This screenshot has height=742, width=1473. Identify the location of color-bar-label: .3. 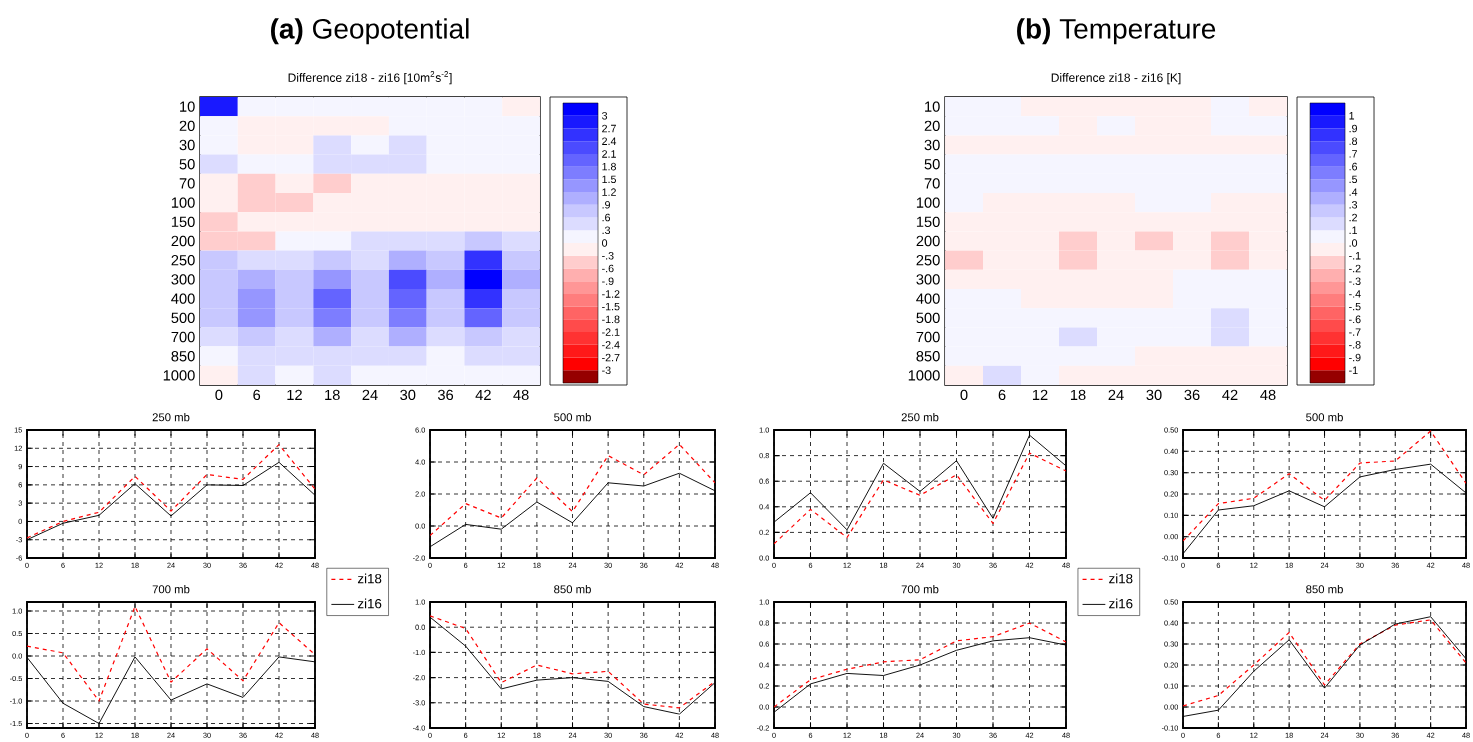
(1353, 205).